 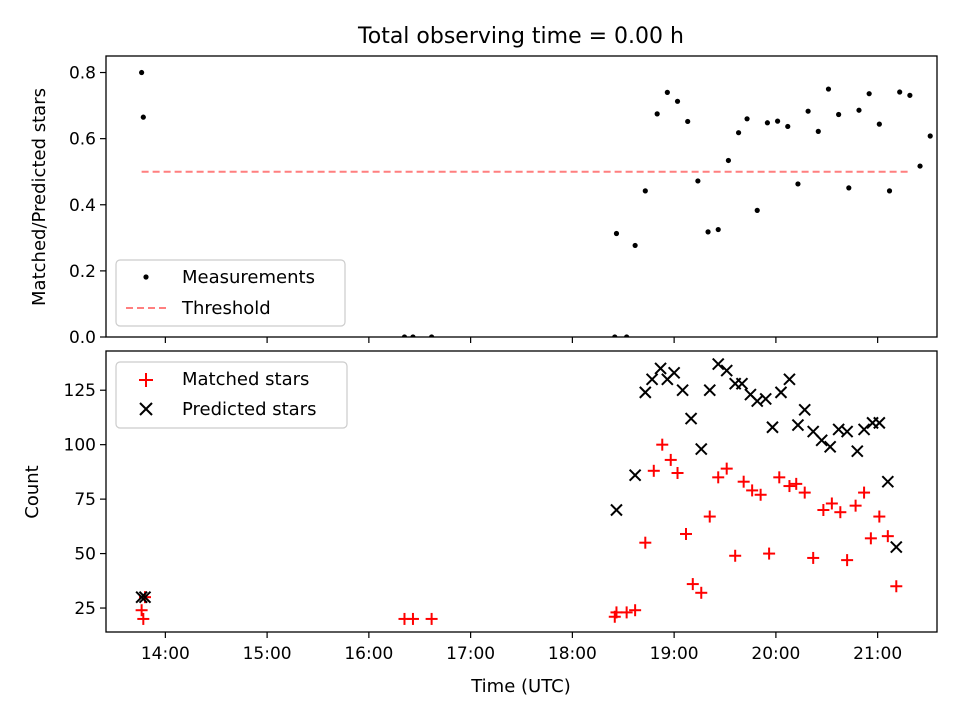 I want to click on ratio-x-ticks, so click(x=521, y=340).